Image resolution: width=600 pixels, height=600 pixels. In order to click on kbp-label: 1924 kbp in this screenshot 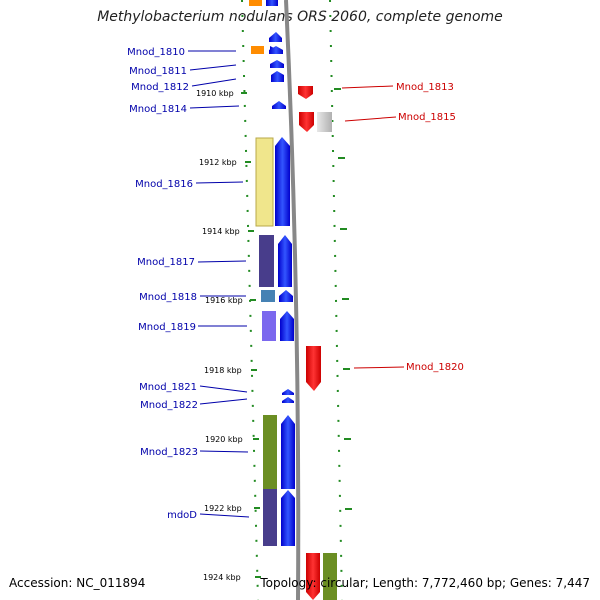, I will do `click(222, 577)`.